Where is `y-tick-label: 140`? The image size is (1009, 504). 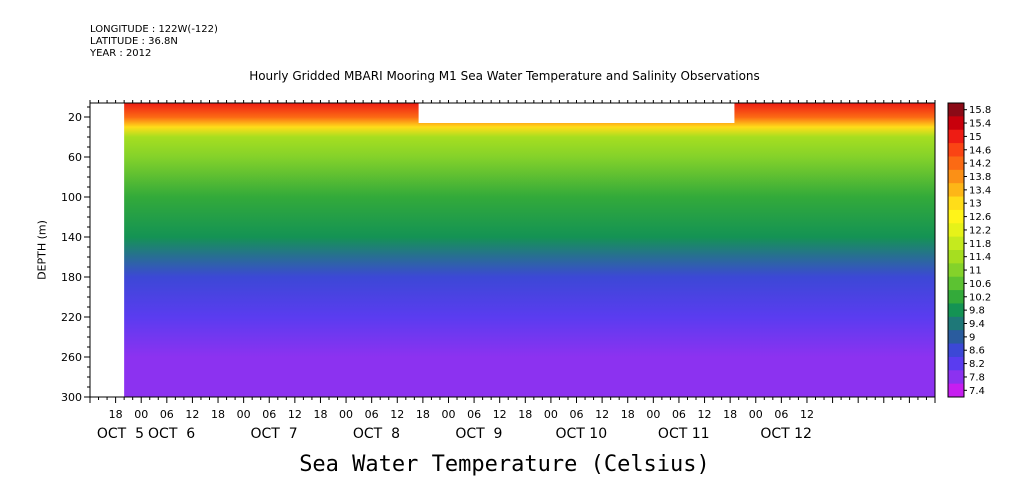 y-tick-label: 140 is located at coordinates (71, 237).